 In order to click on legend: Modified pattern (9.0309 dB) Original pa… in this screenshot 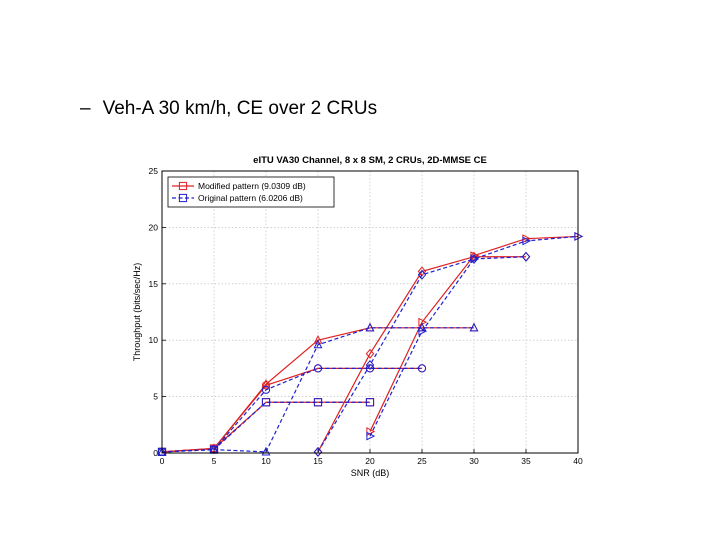, I will do `click(251, 192)`.